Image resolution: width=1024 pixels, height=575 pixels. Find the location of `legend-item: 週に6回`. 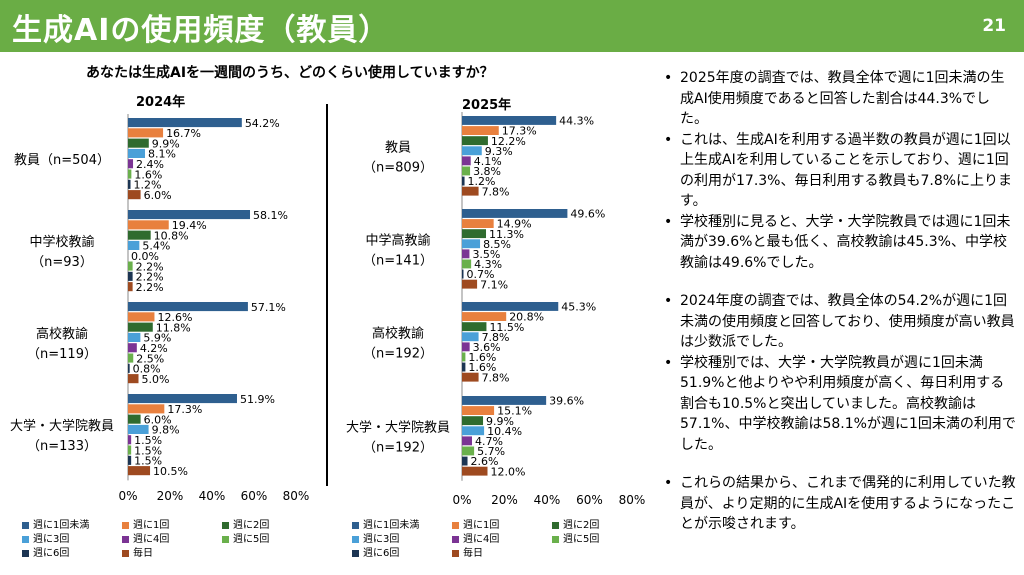

legend-item: 週に6回 is located at coordinates (375, 551).